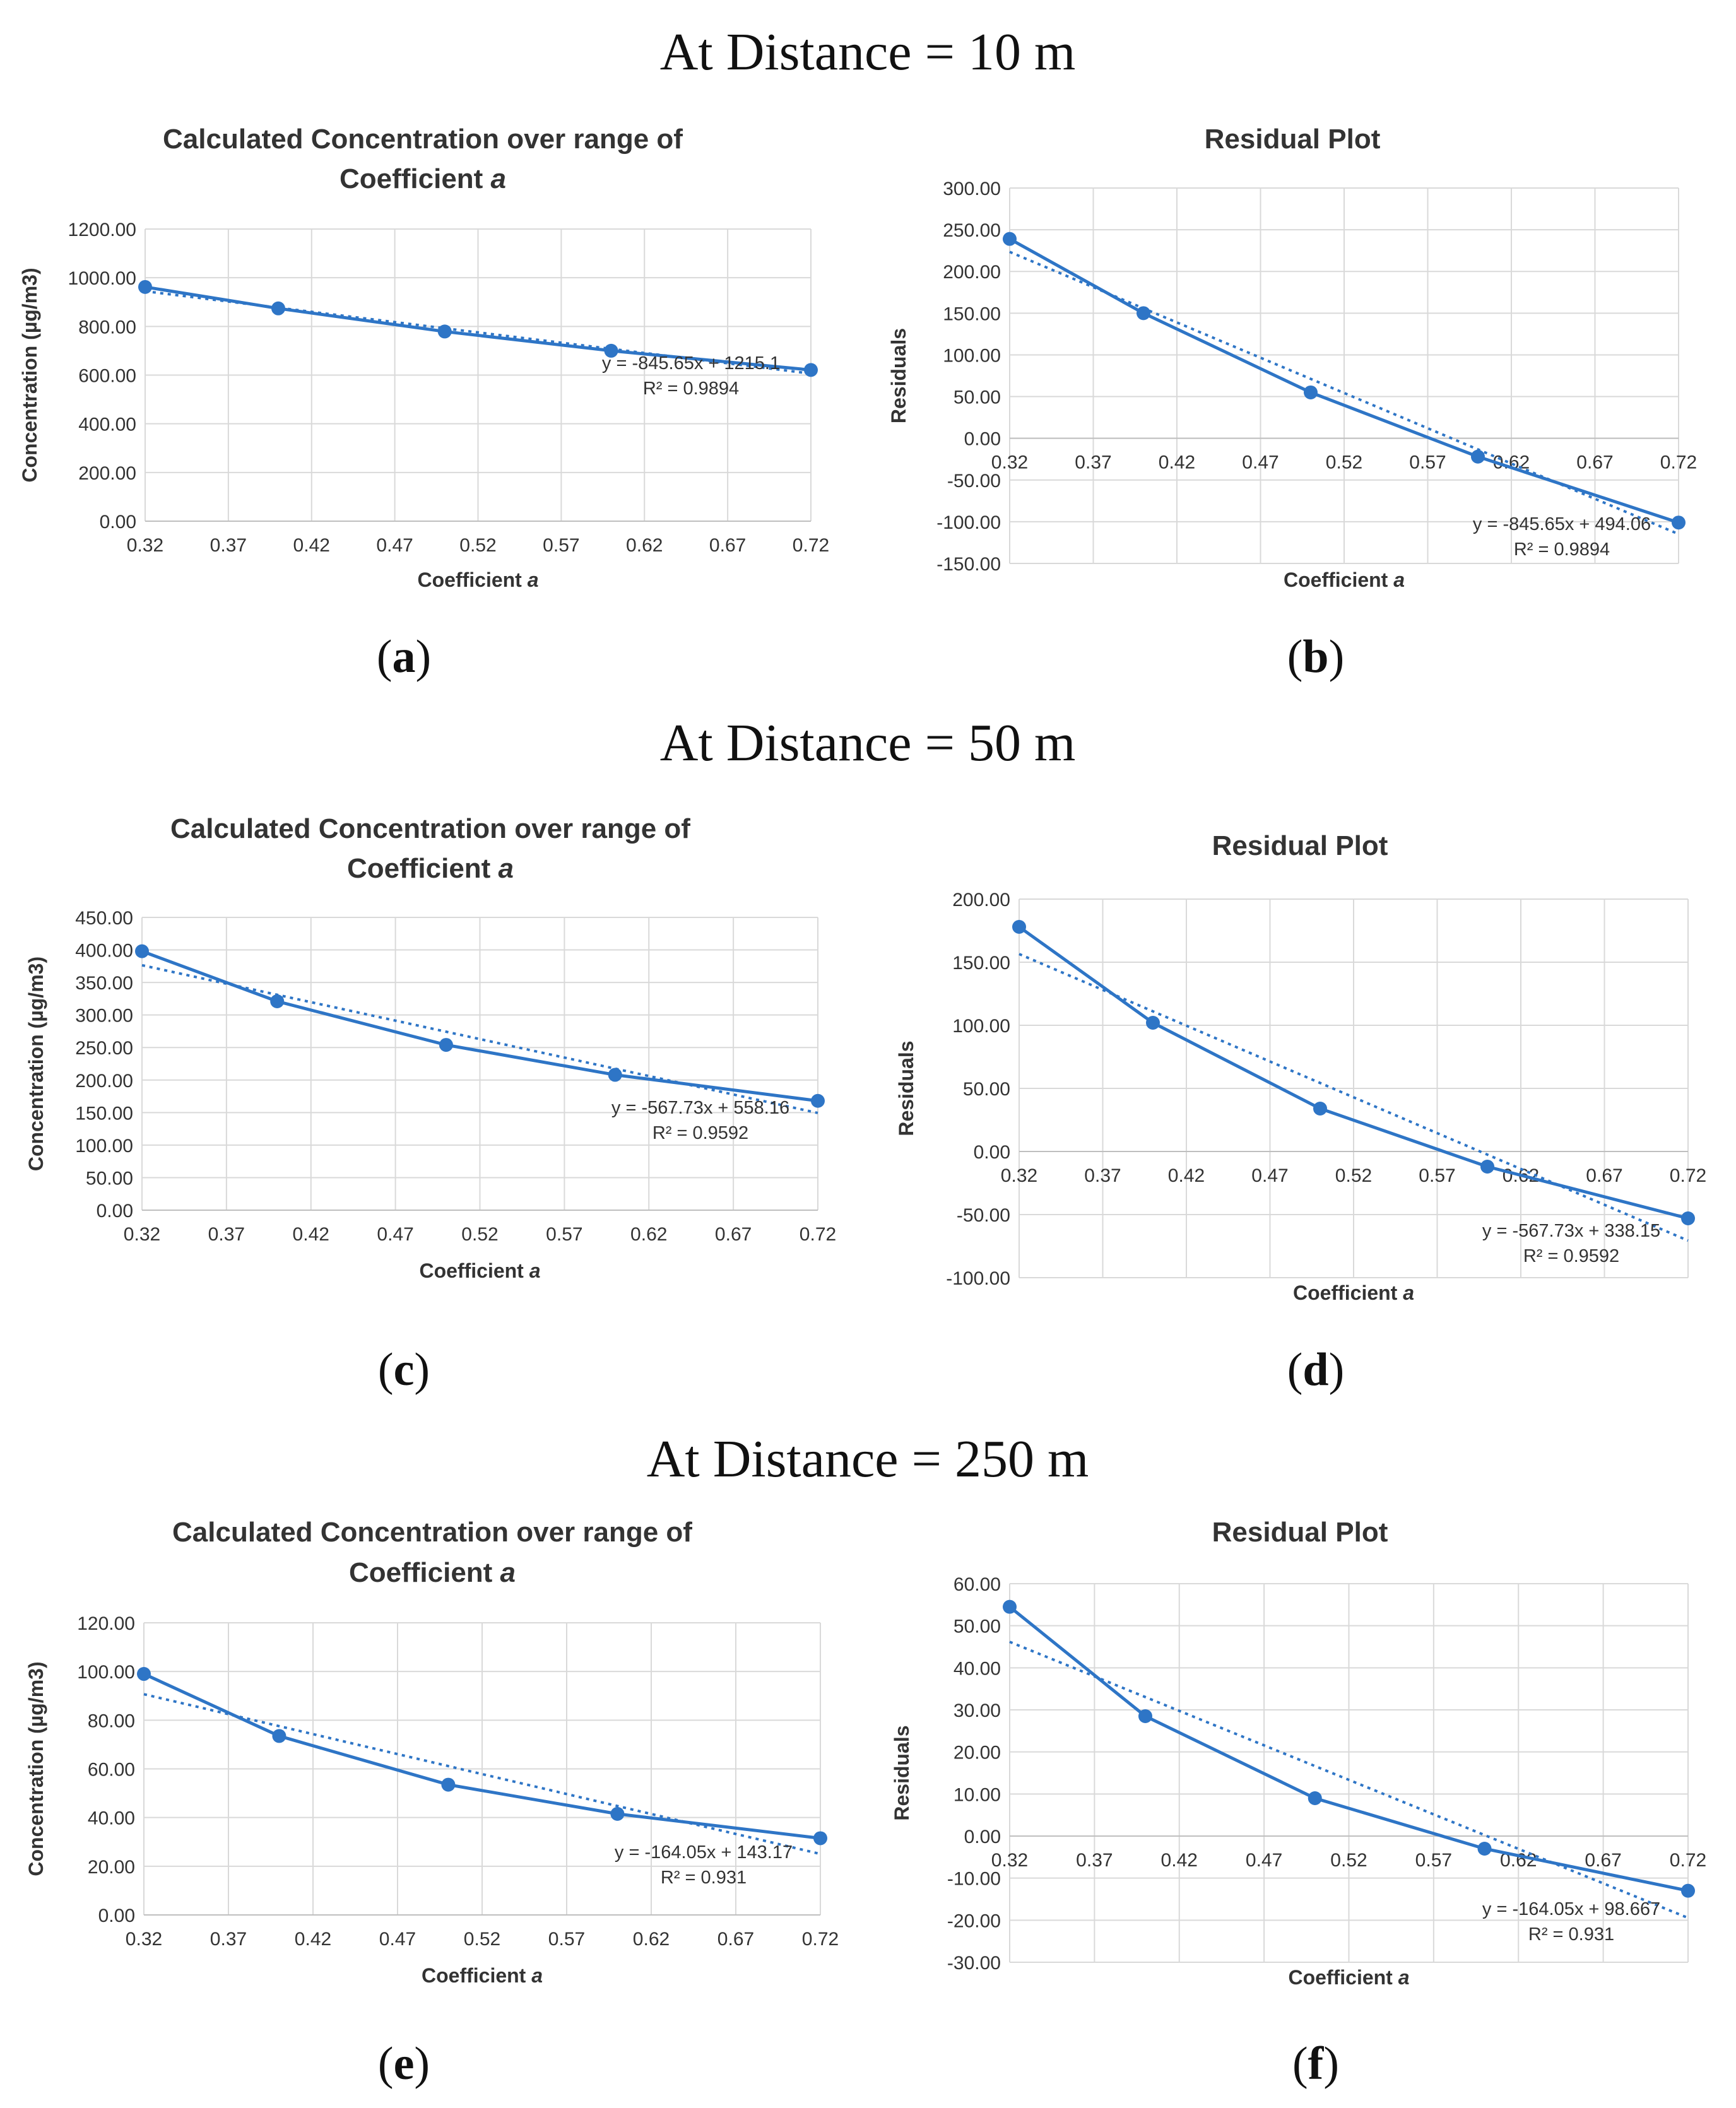 This screenshot has width=1736, height=2108. I want to click on y-tick-label: 400.00, so click(104, 951).